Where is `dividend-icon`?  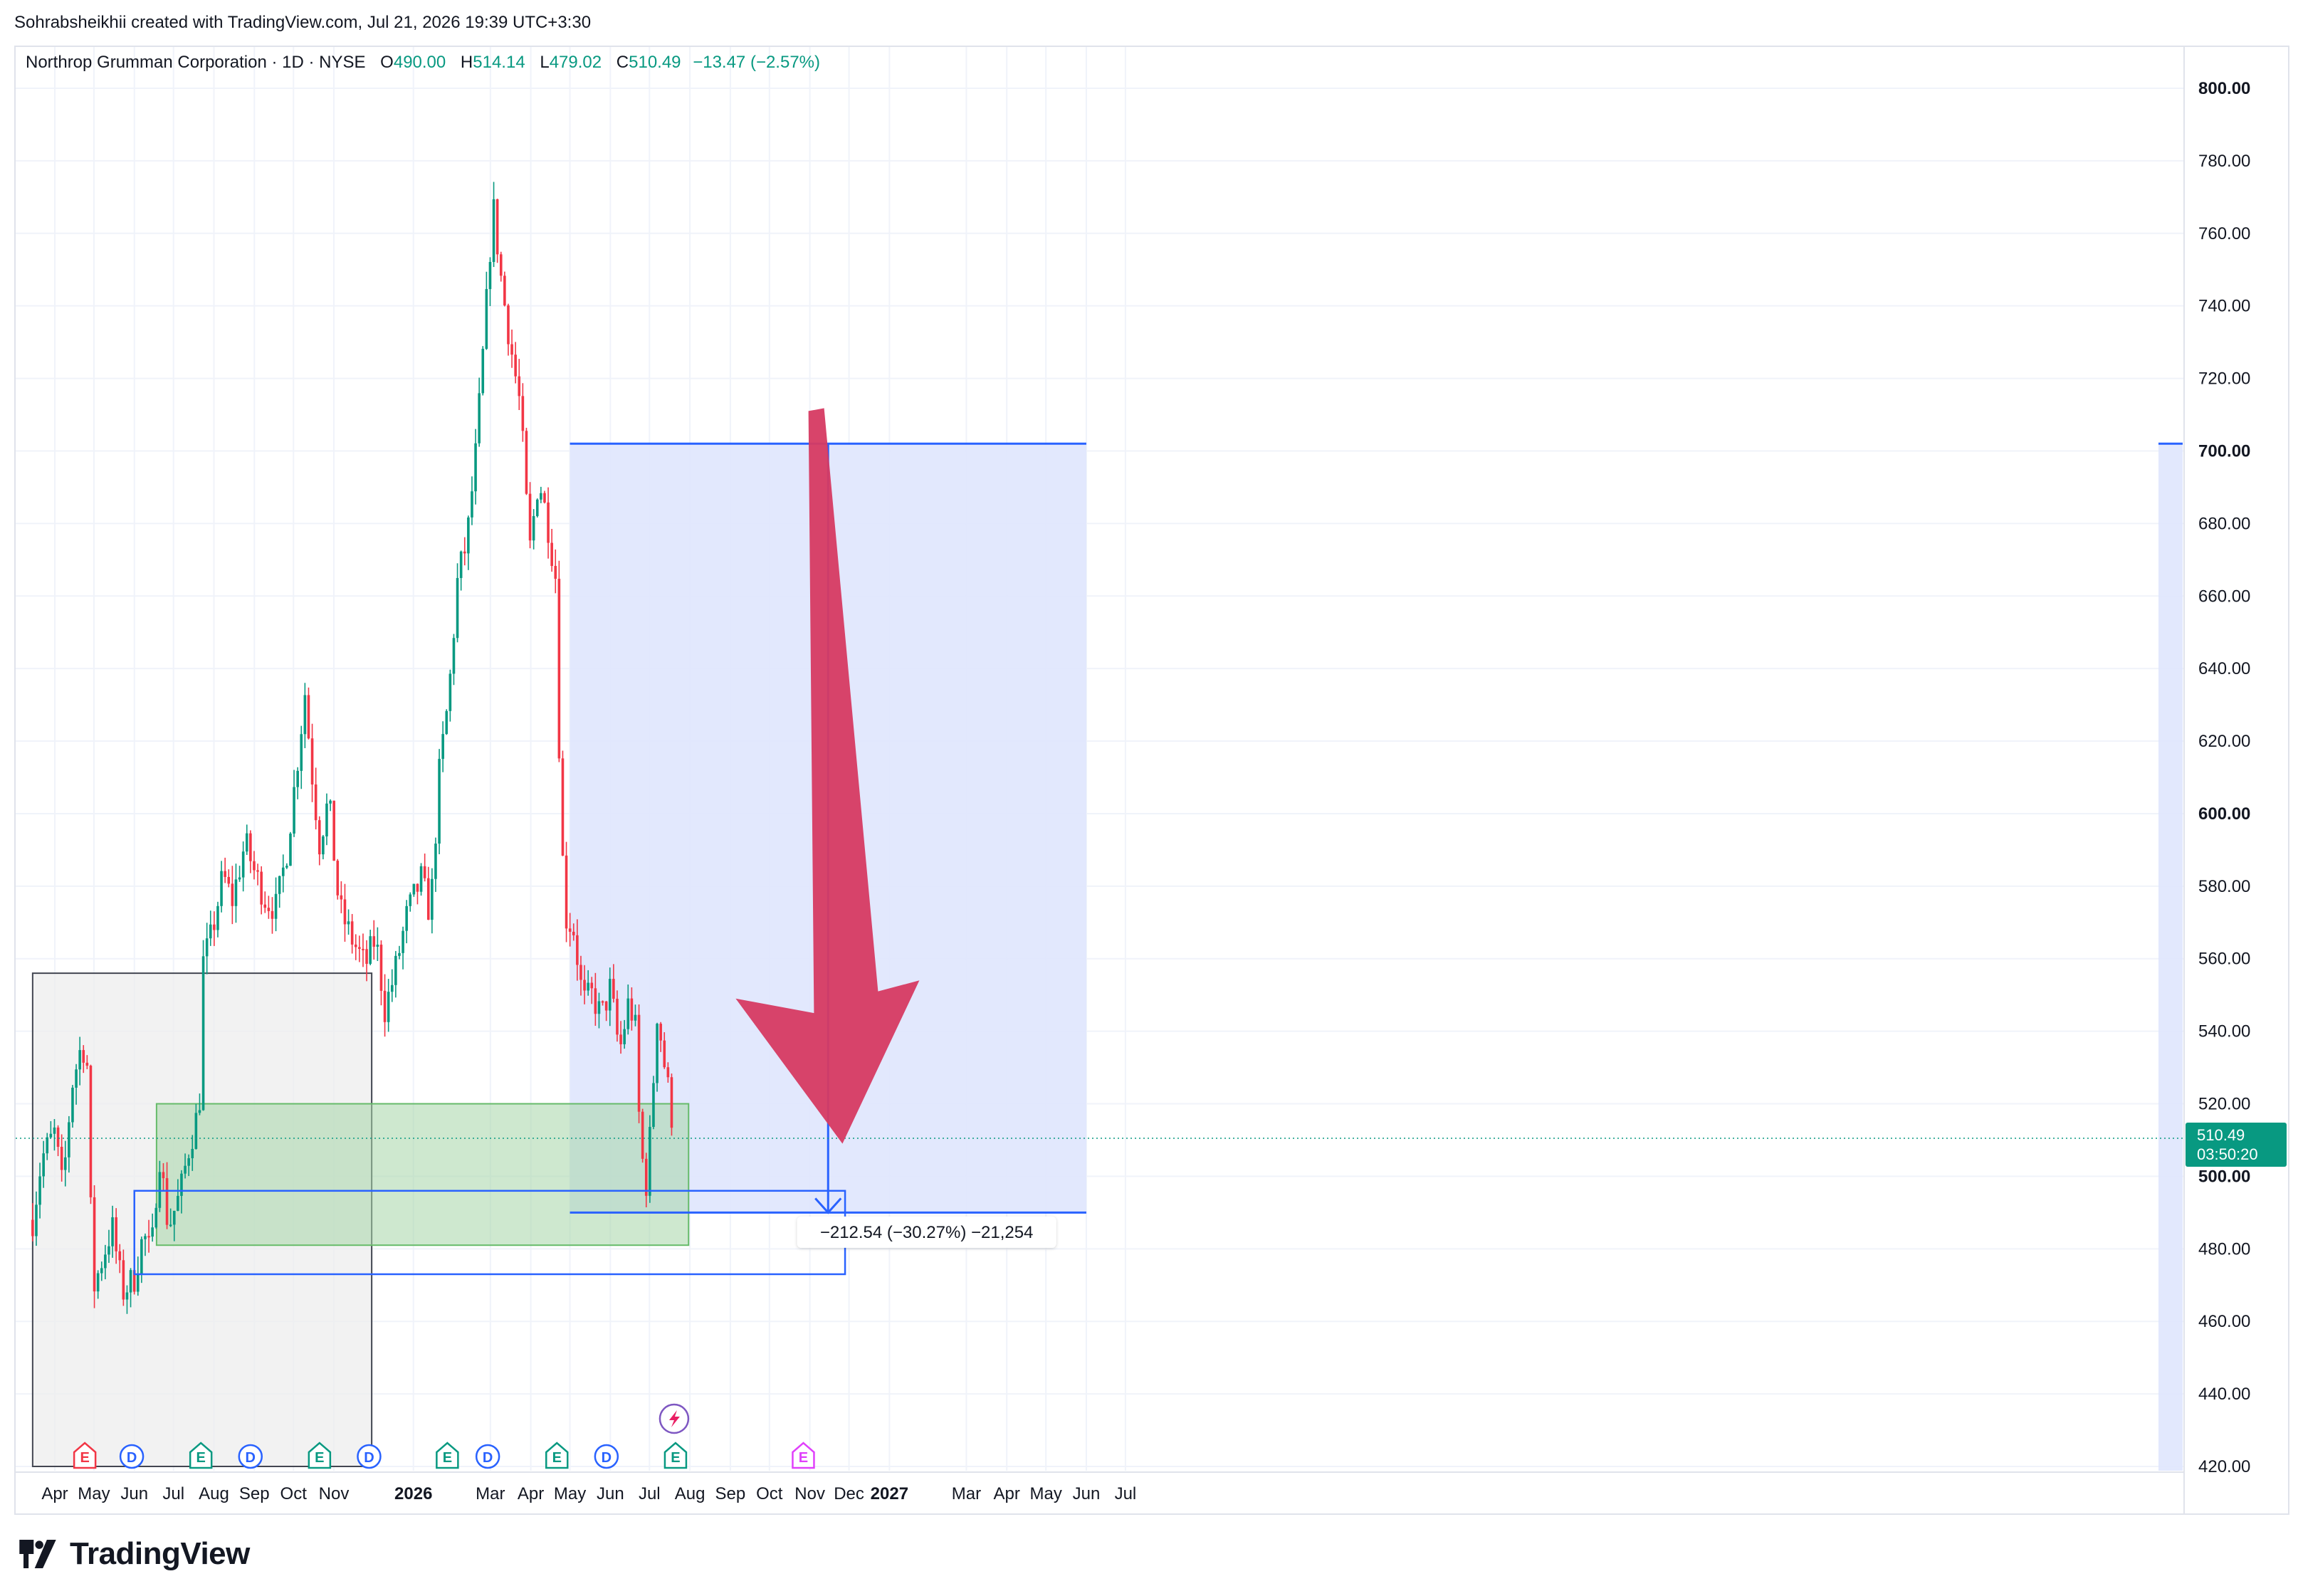
dividend-icon is located at coordinates (606, 1456).